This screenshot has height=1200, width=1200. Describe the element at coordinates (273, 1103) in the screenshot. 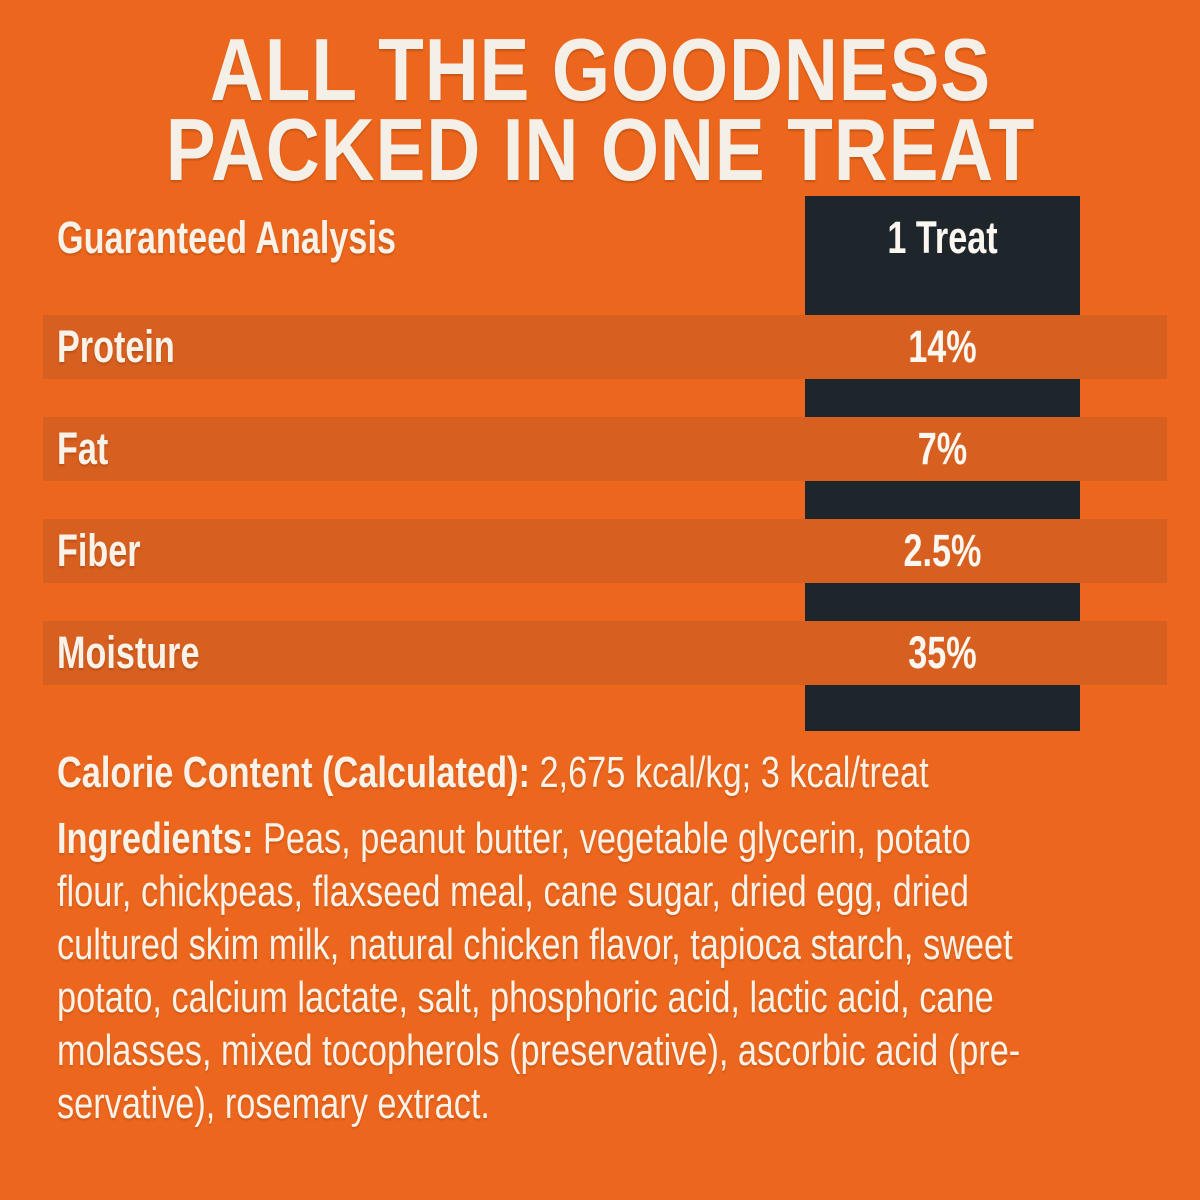

I see `ingredients-line: servative), rosemary extract.` at that location.